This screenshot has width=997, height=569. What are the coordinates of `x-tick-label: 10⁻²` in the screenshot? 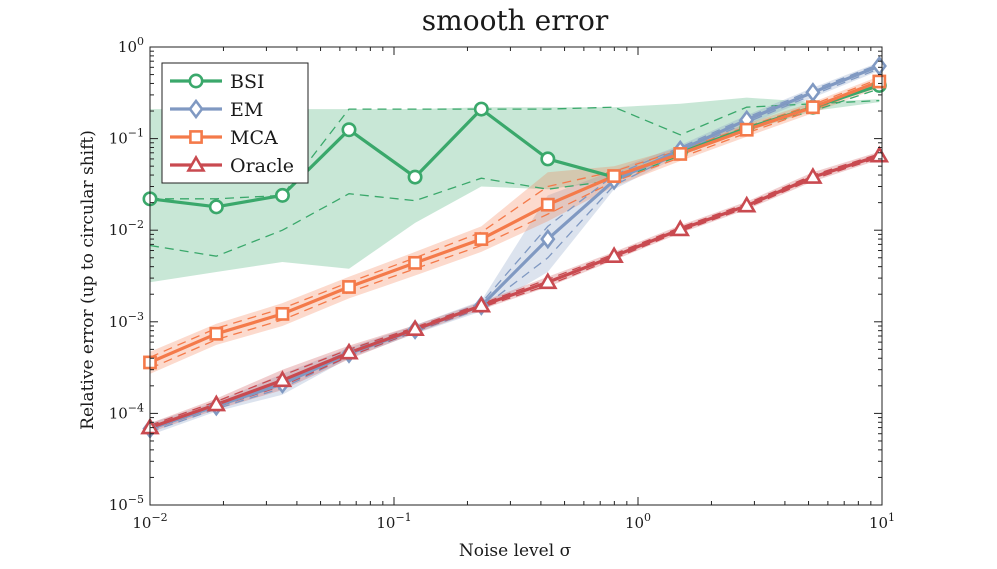 It's located at (149, 521).